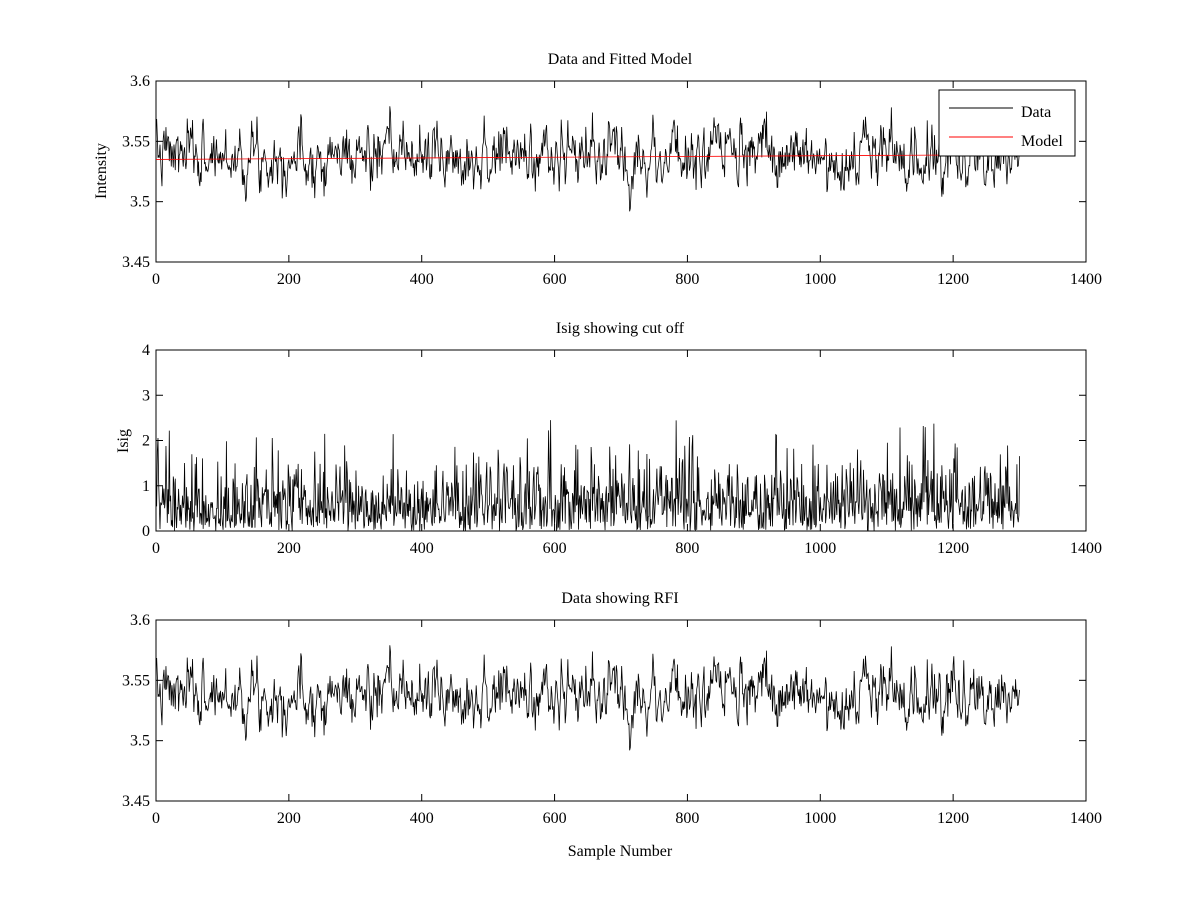 The width and height of the screenshot is (1200, 900). I want to click on y-tick-label: 0, so click(146, 531).